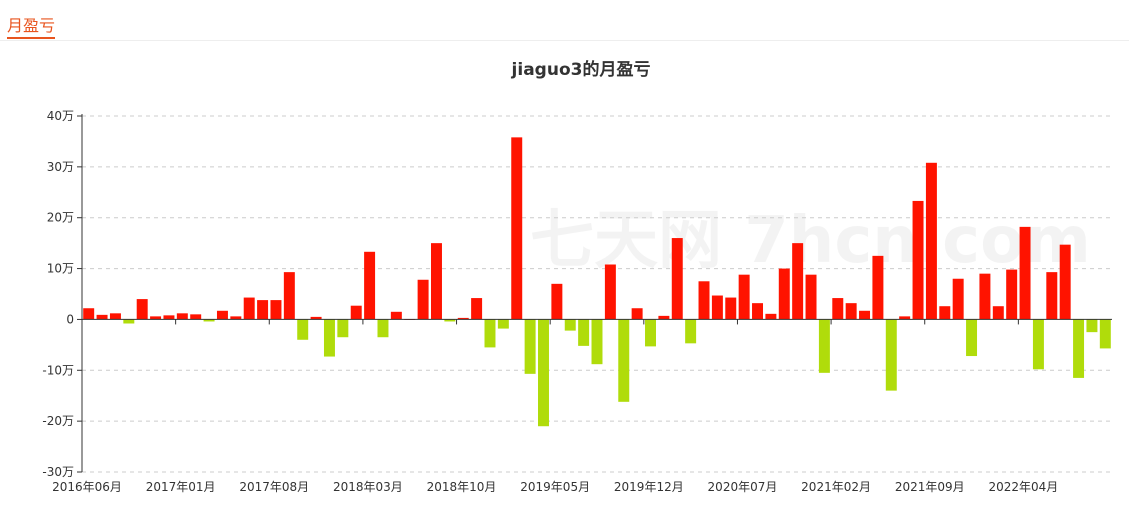 This screenshot has width=1129, height=510. I want to click on y-tick-label: -30万, so click(58, 472).